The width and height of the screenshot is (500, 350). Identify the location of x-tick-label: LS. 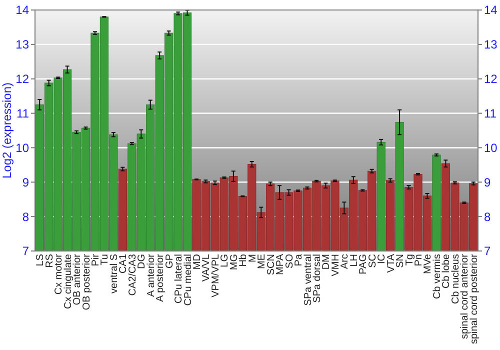
(40, 260).